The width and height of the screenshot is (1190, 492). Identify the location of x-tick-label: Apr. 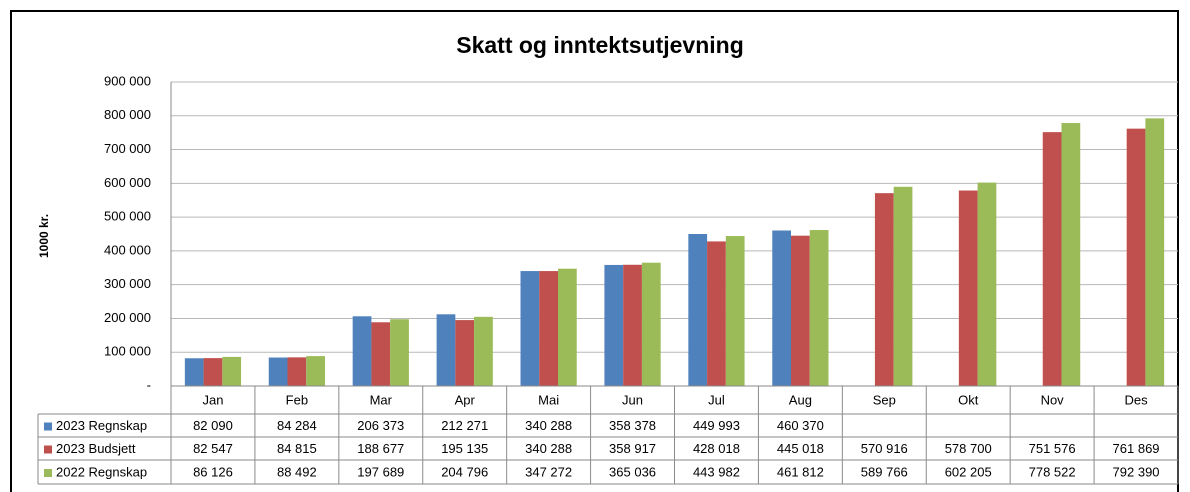
(465, 399).